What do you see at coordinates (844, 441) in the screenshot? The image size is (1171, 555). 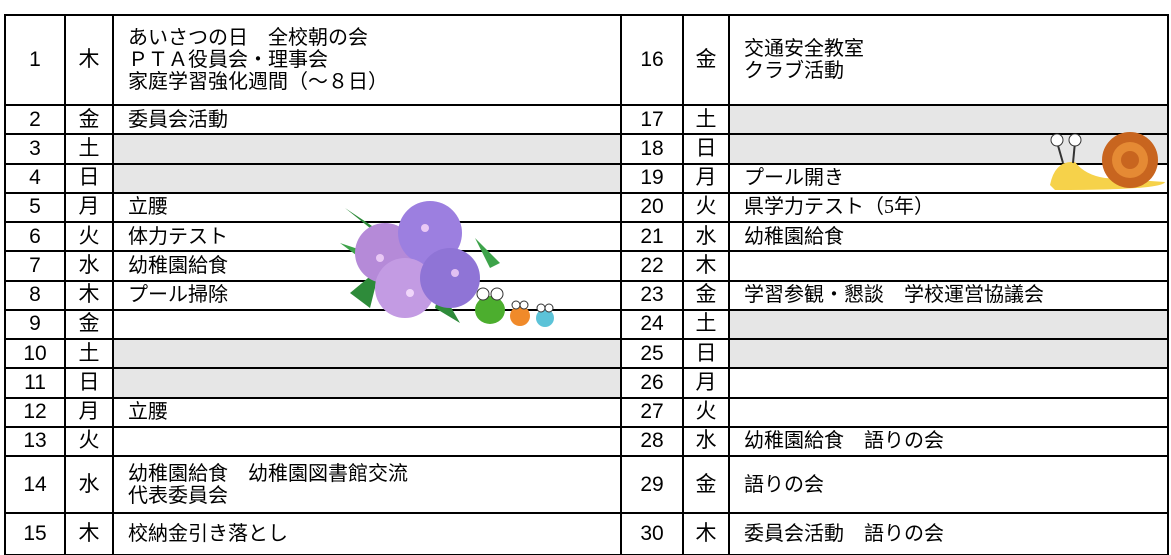 I see `event-text: 幼稚園給食 語りの会` at bounding box center [844, 441].